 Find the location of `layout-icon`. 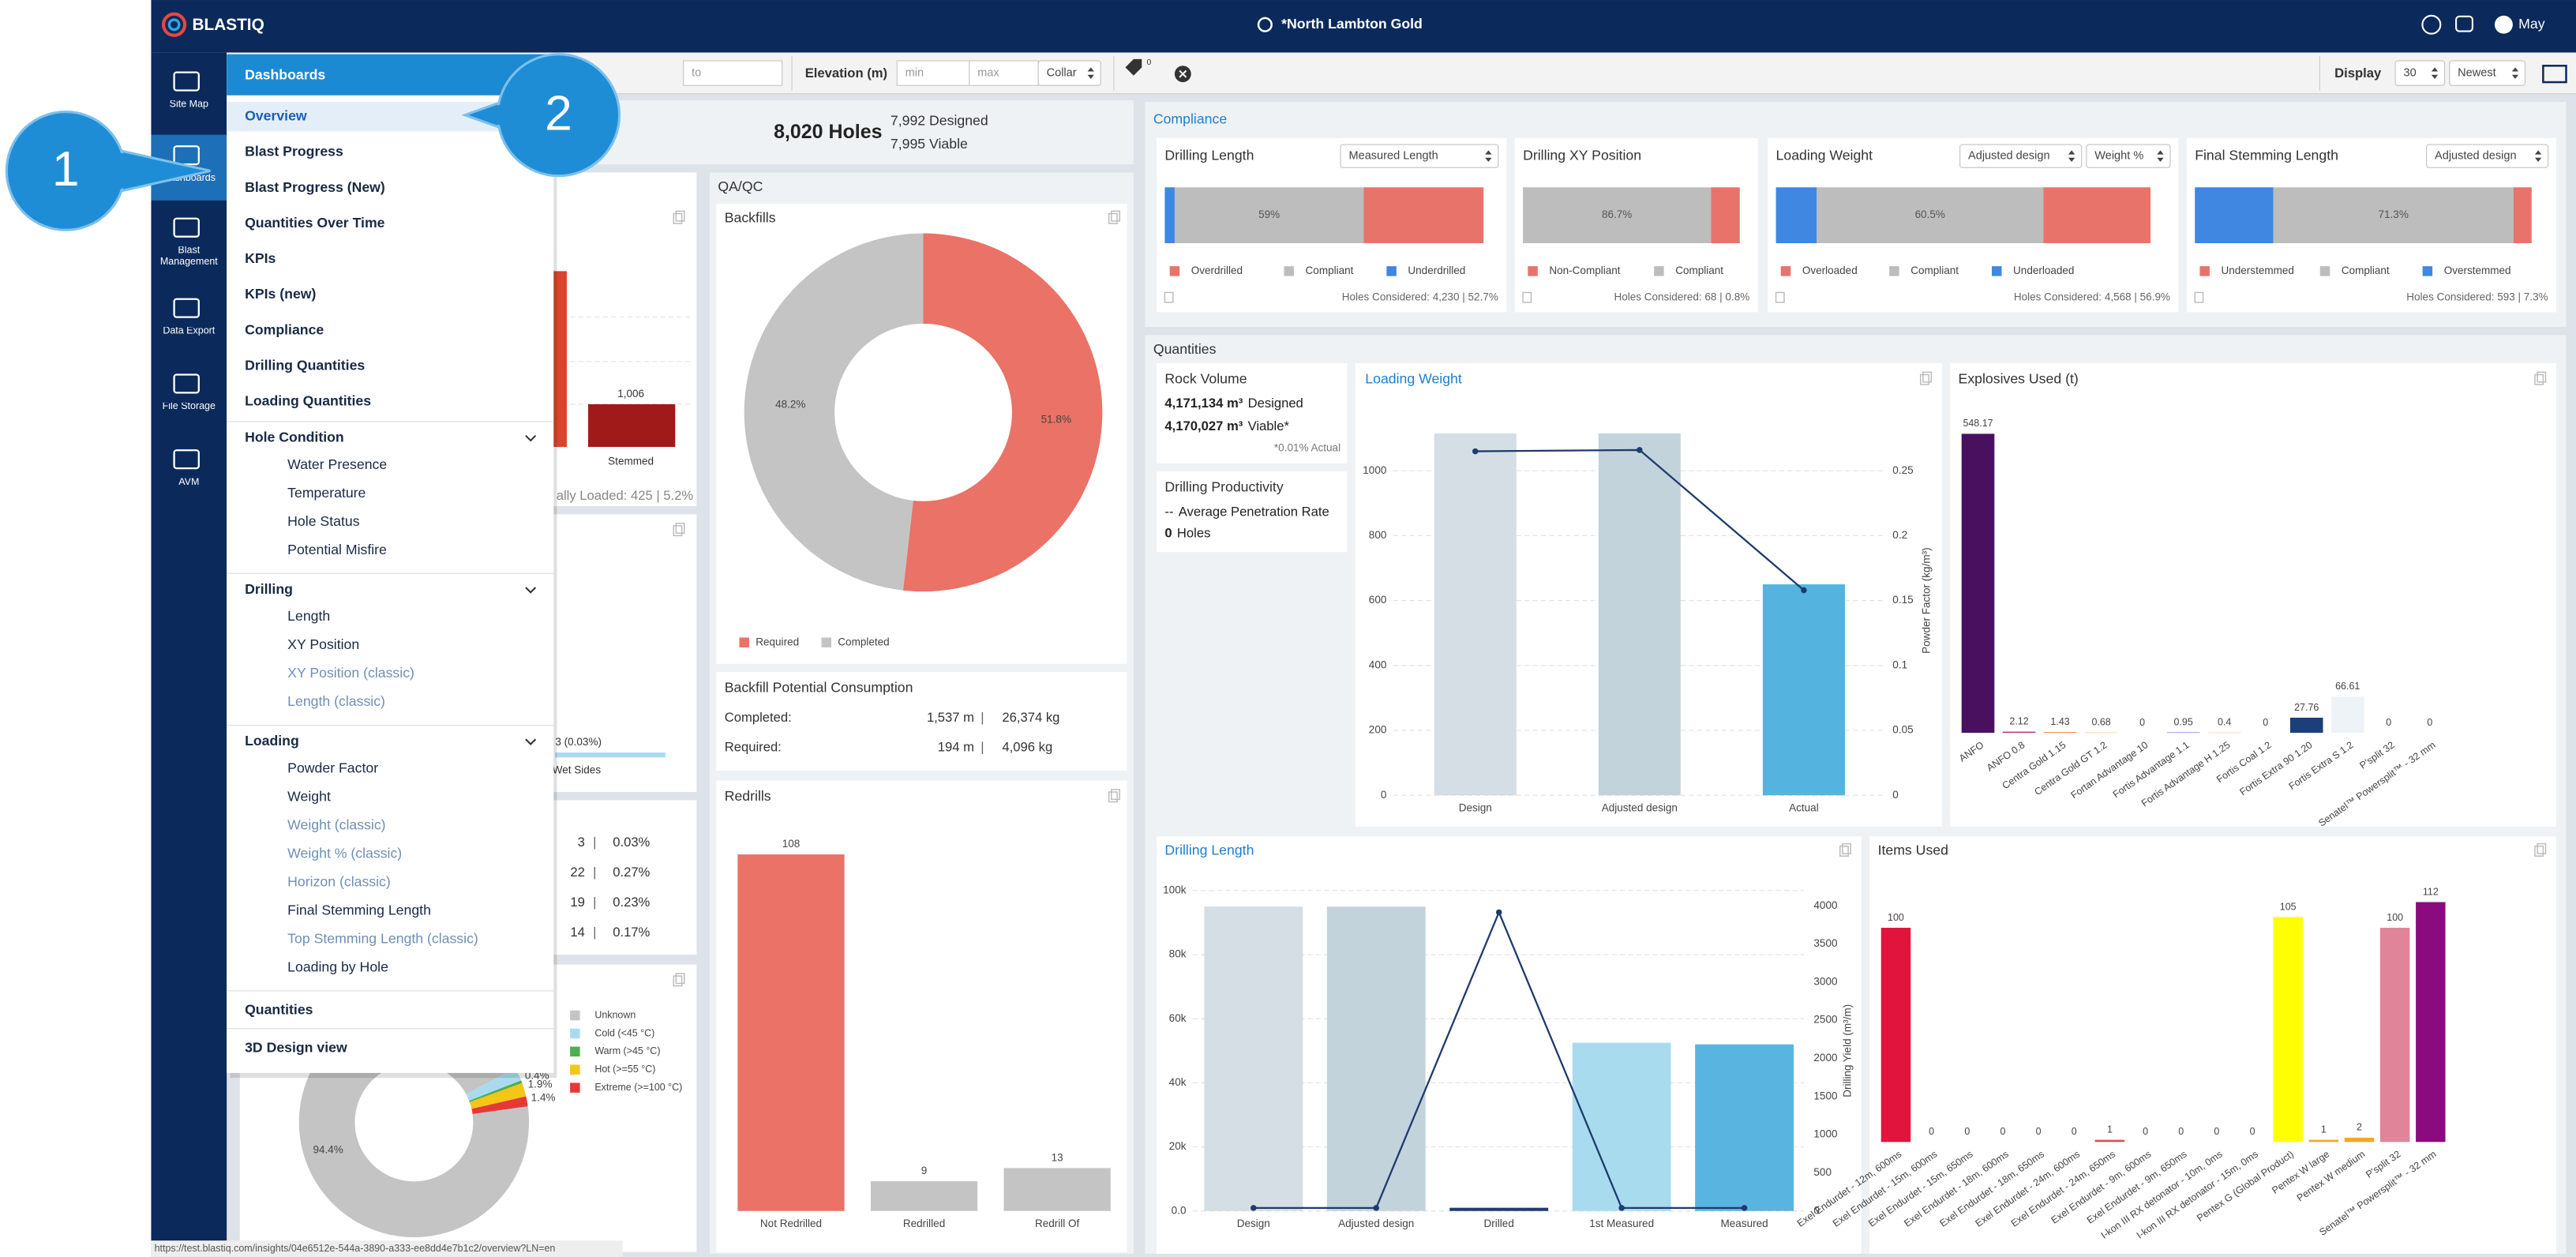

layout-icon is located at coordinates (2554, 74).